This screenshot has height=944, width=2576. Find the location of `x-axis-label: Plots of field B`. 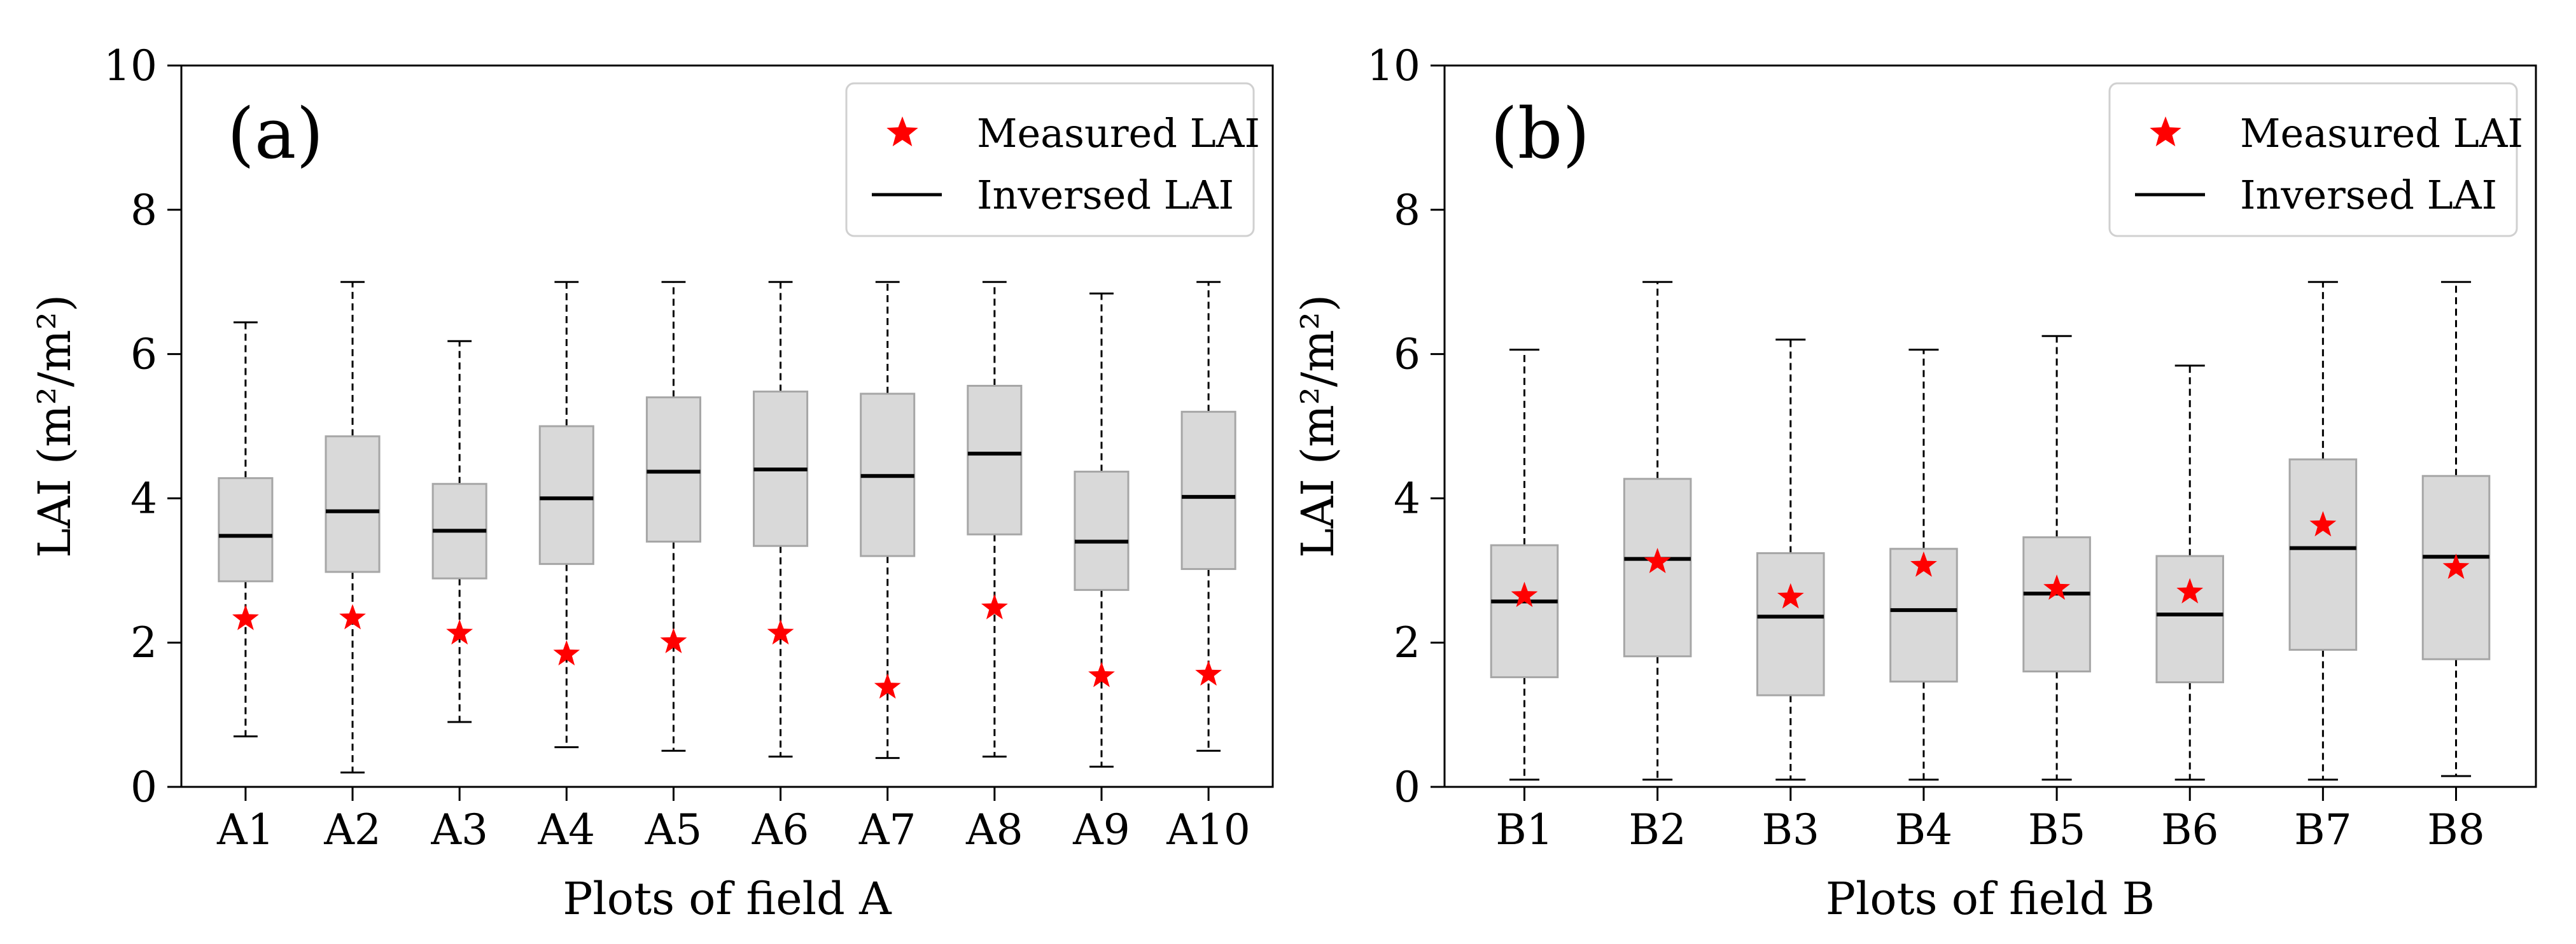

x-axis-label: Plots of field B is located at coordinates (1990, 899).